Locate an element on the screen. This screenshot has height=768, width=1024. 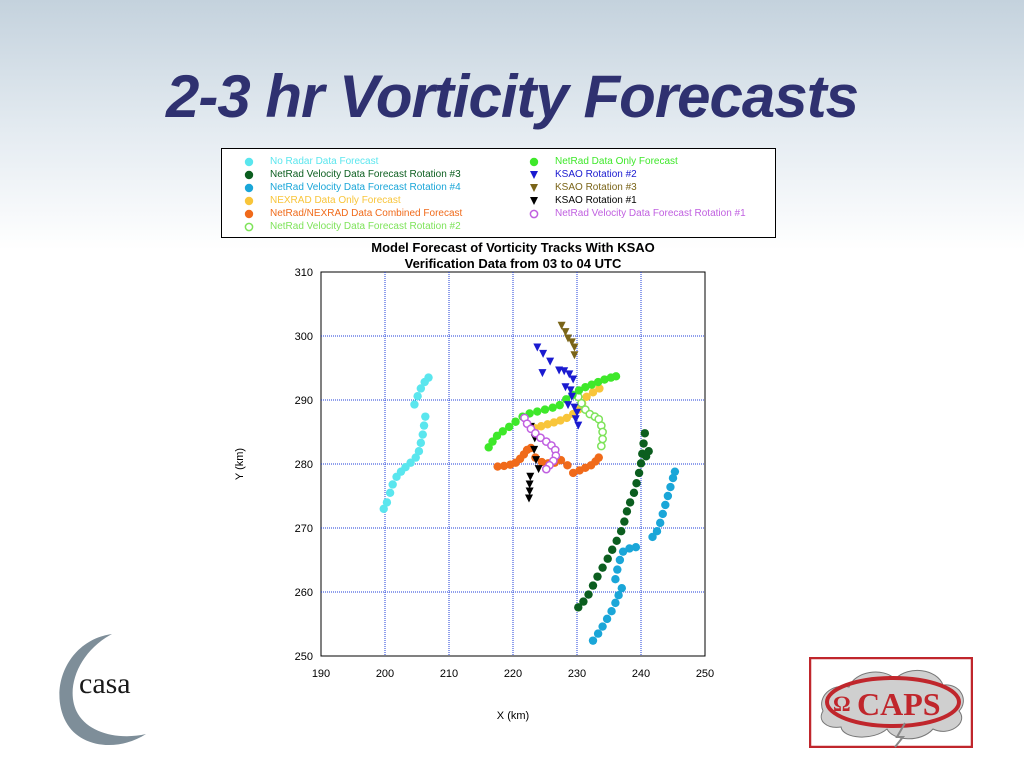
slide-title: 2-3 hr Vorticity Forecasts is located at coordinates (512, 96).